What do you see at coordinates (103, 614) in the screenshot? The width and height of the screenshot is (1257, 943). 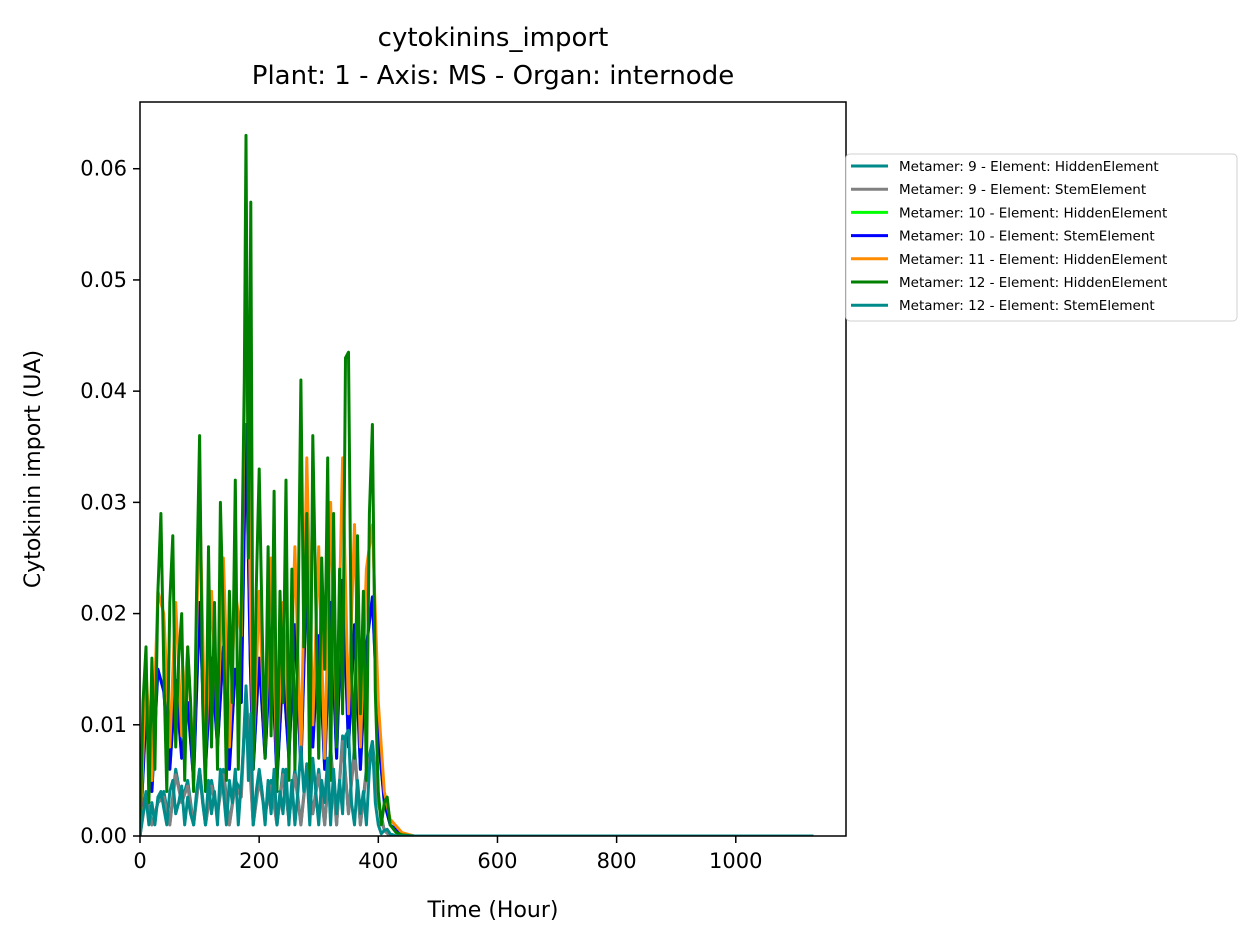 I see `y-tick-label: 0.02` at bounding box center [103, 614].